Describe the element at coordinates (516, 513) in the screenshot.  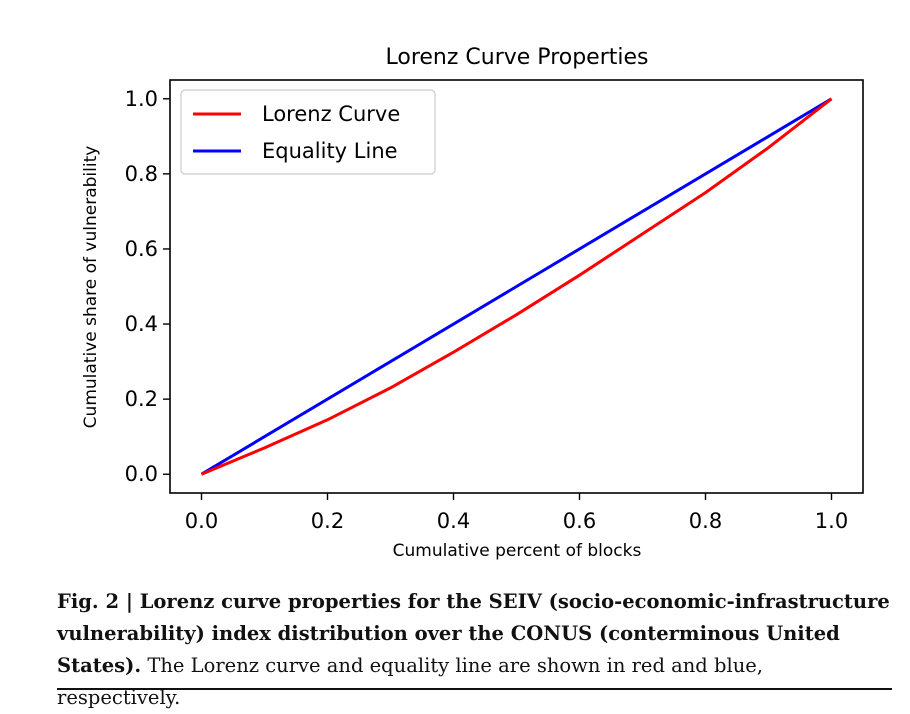
I see `x-axis-ticks: 0.0 0.2 0.4 0.6 0.8 1.0` at that location.